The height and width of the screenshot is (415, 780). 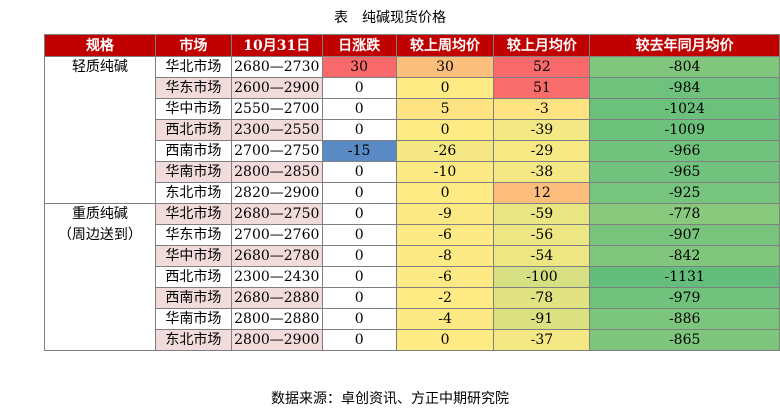 I want to click on vs-last-month-cell: -37, so click(x=542, y=340).